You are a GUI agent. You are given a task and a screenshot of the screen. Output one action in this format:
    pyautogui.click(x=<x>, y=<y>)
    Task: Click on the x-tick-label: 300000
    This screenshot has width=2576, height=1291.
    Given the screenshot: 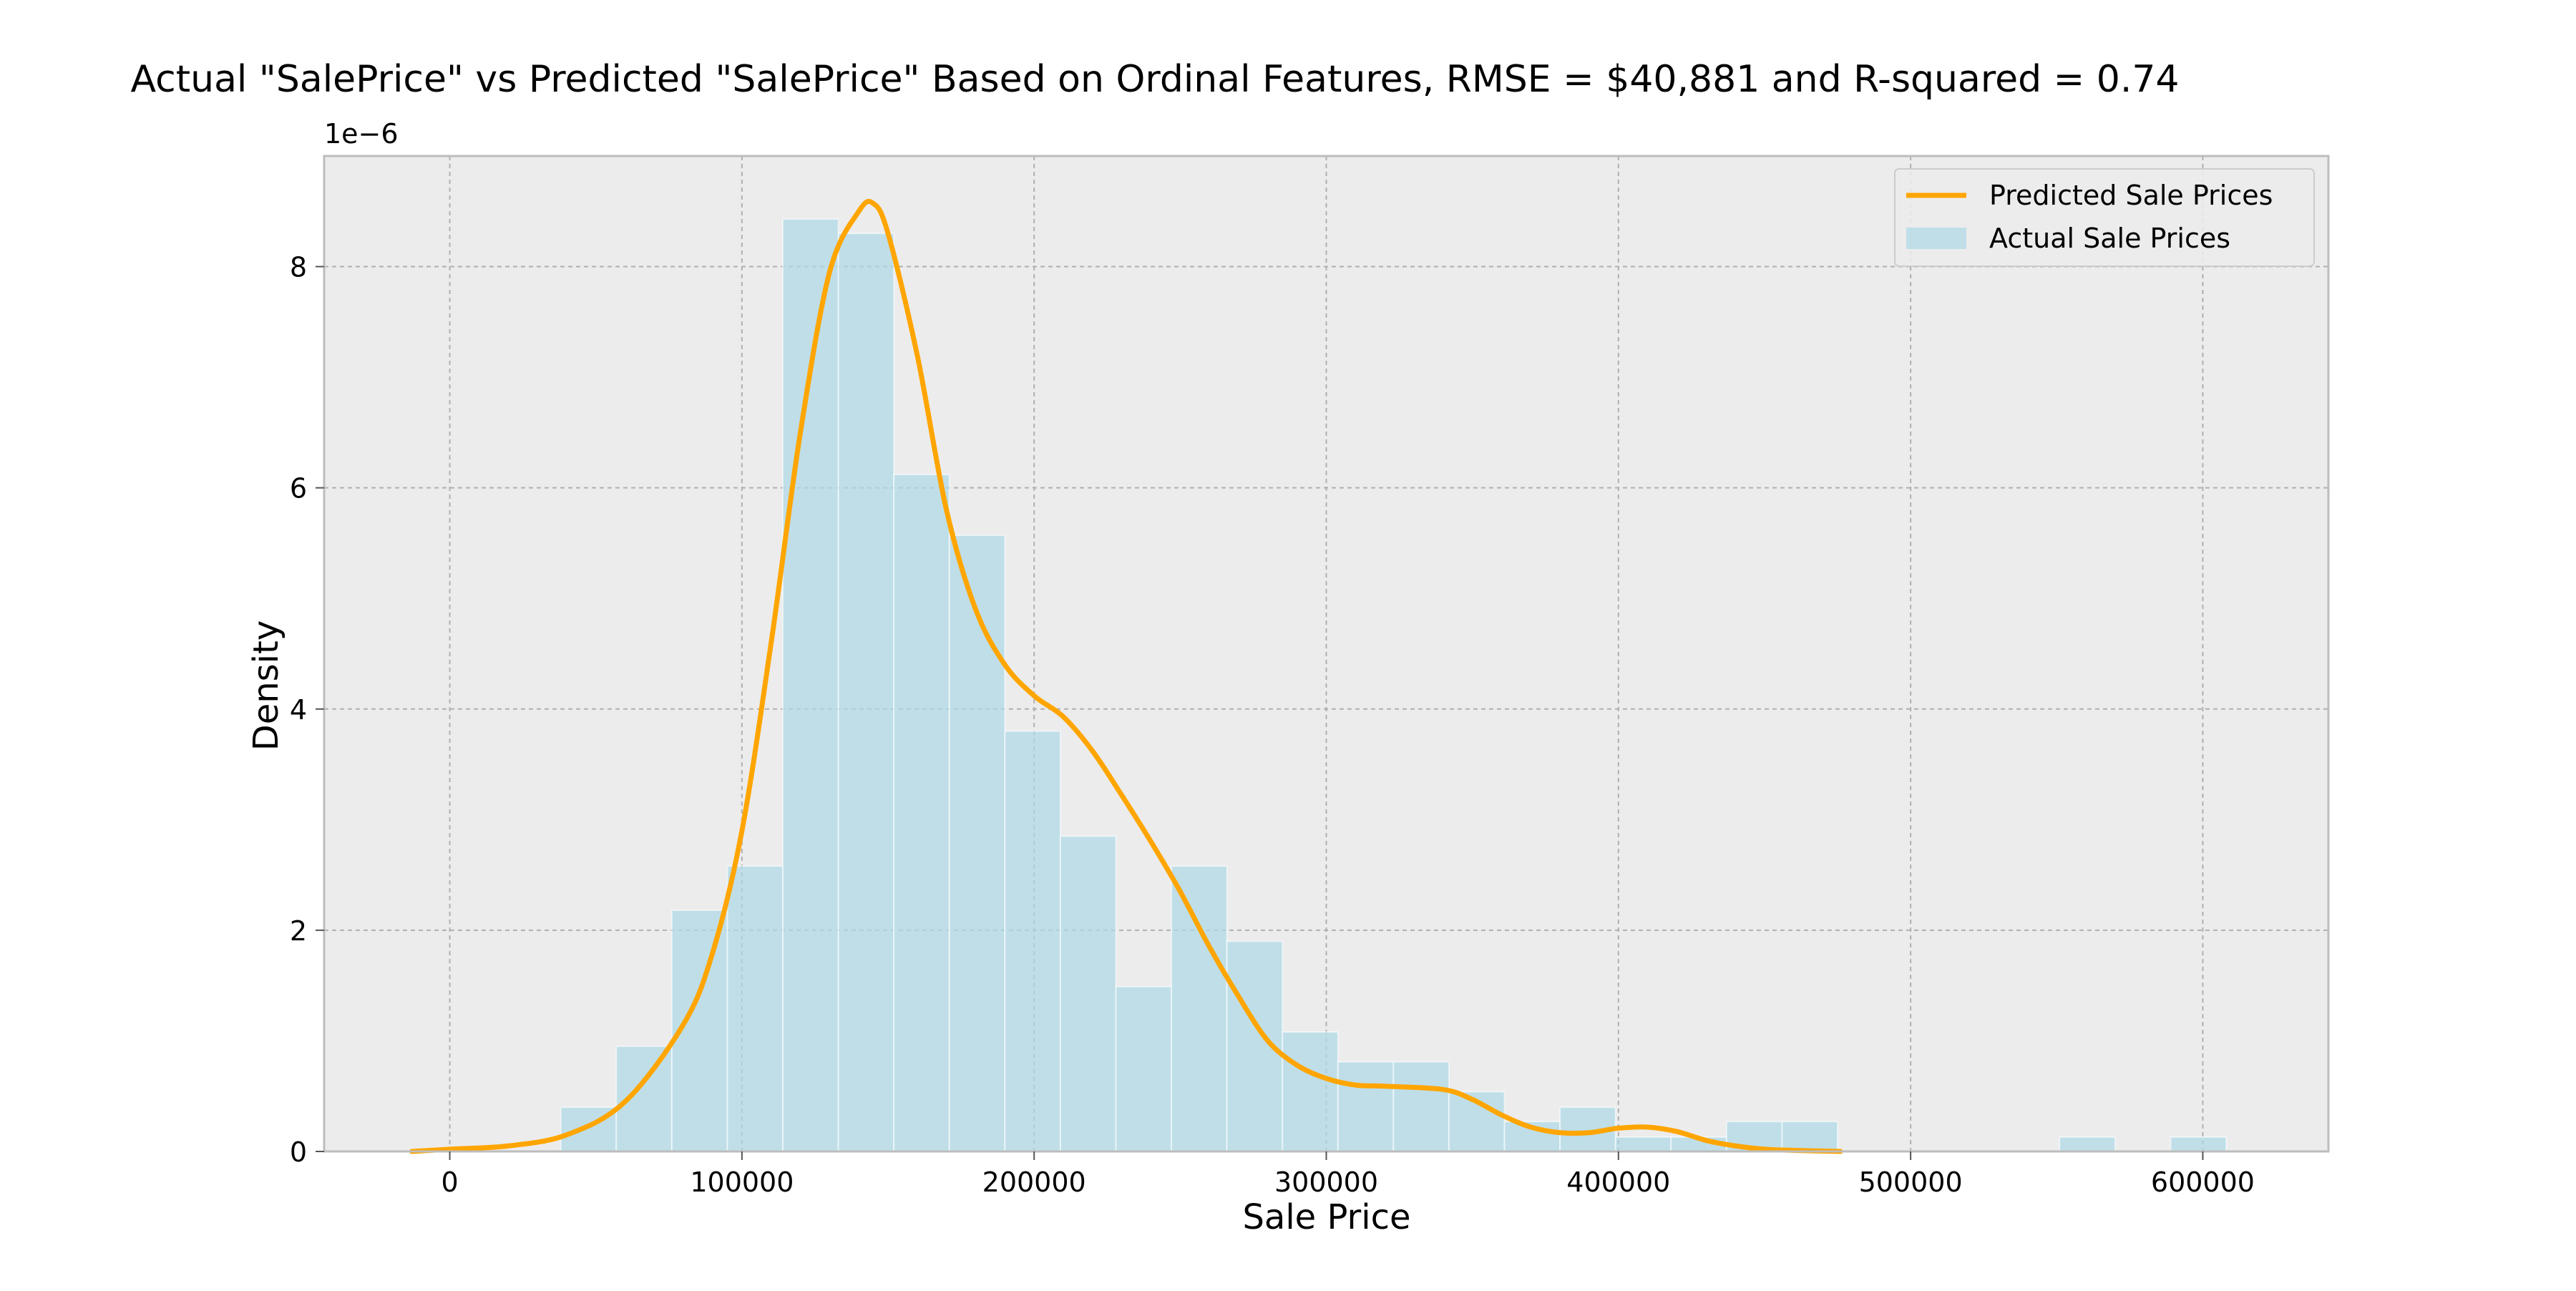 What is the action you would take?
    pyautogui.click(x=1326, y=1182)
    